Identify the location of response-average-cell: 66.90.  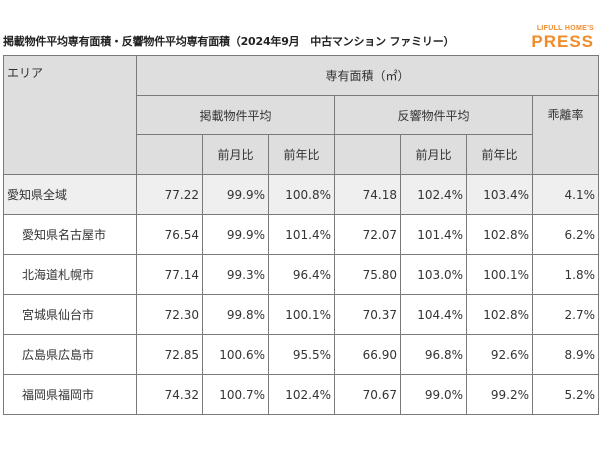
(367, 354).